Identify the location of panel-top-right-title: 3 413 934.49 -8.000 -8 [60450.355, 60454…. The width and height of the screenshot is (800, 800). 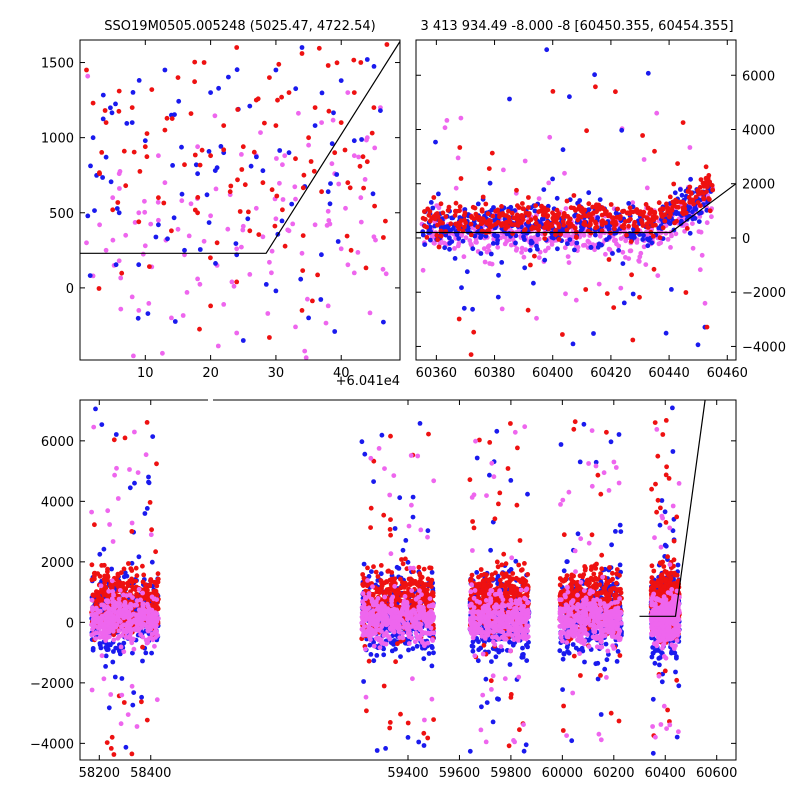
(576, 26).